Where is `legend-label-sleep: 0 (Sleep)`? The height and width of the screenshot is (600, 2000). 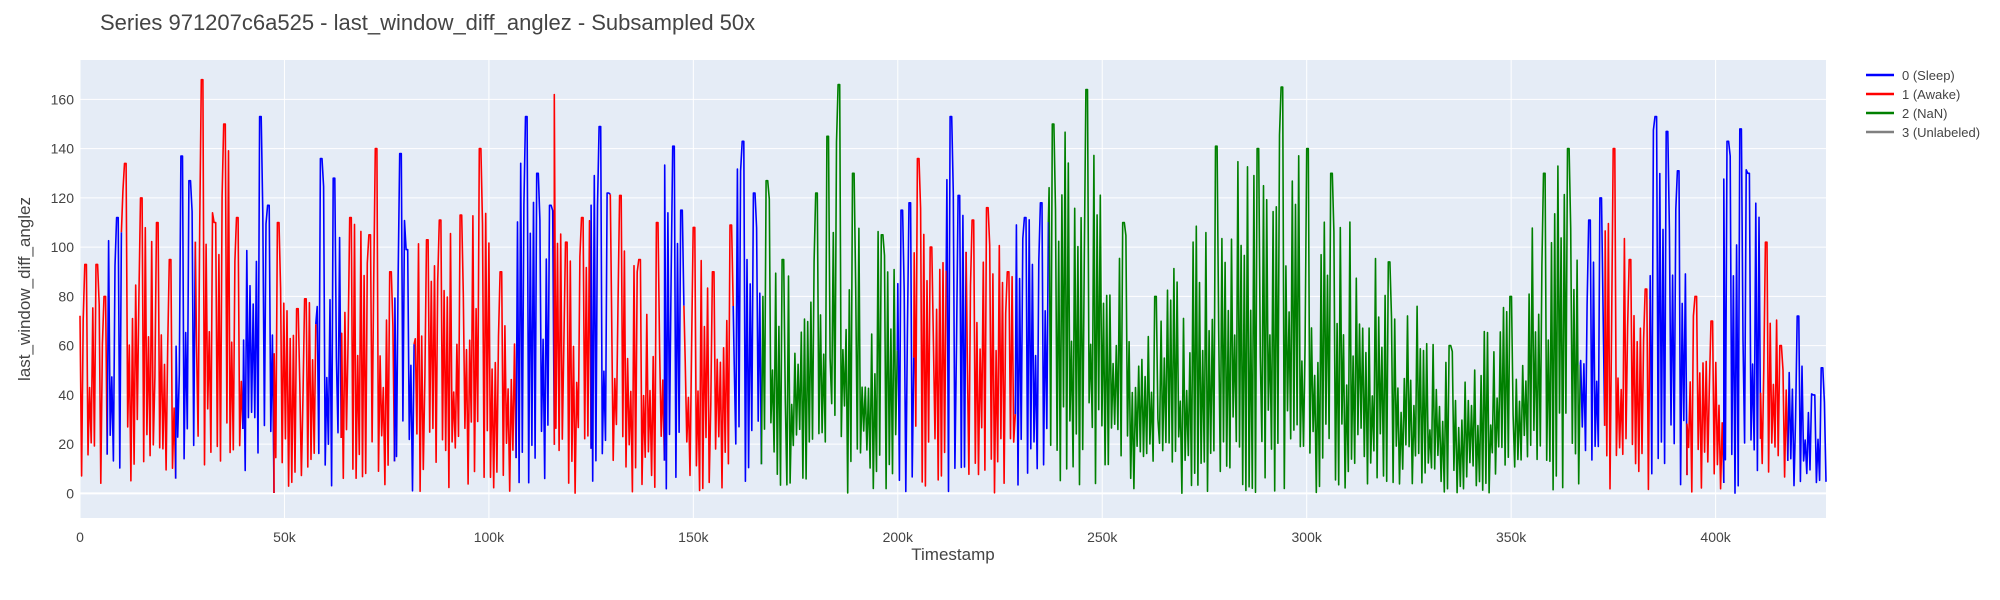 legend-label-sleep: 0 (Sleep) is located at coordinates (1928, 75).